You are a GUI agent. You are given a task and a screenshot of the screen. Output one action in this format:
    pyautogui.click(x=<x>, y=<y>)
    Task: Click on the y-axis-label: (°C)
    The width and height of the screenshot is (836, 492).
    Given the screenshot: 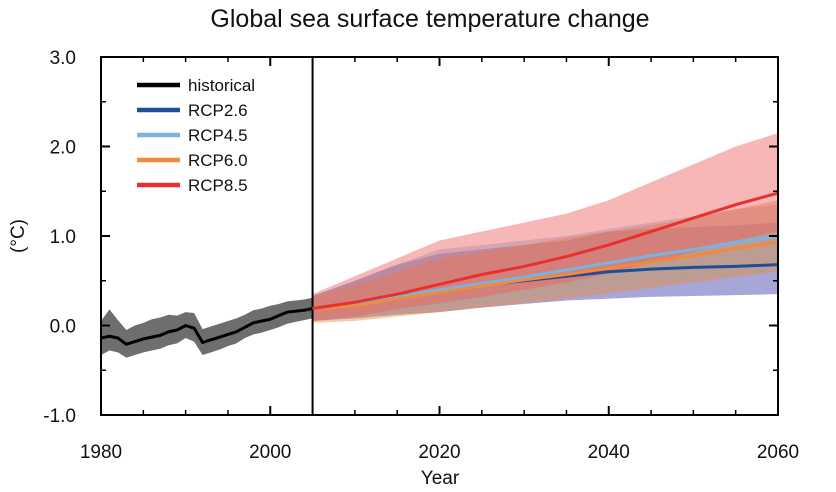 What is the action you would take?
    pyautogui.click(x=18, y=236)
    